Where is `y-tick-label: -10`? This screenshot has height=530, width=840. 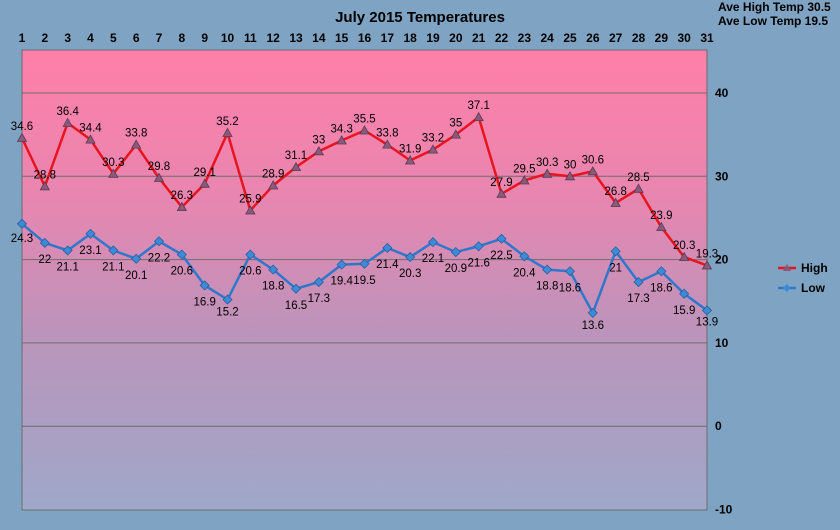 y-tick-label: -10 is located at coordinates (724, 510).